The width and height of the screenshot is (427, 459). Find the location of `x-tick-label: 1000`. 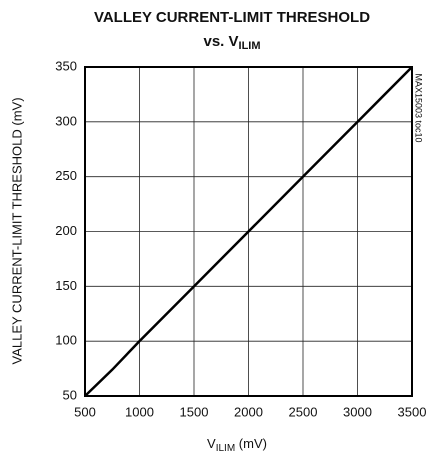

x-tick-label: 1000 is located at coordinates (139, 411).